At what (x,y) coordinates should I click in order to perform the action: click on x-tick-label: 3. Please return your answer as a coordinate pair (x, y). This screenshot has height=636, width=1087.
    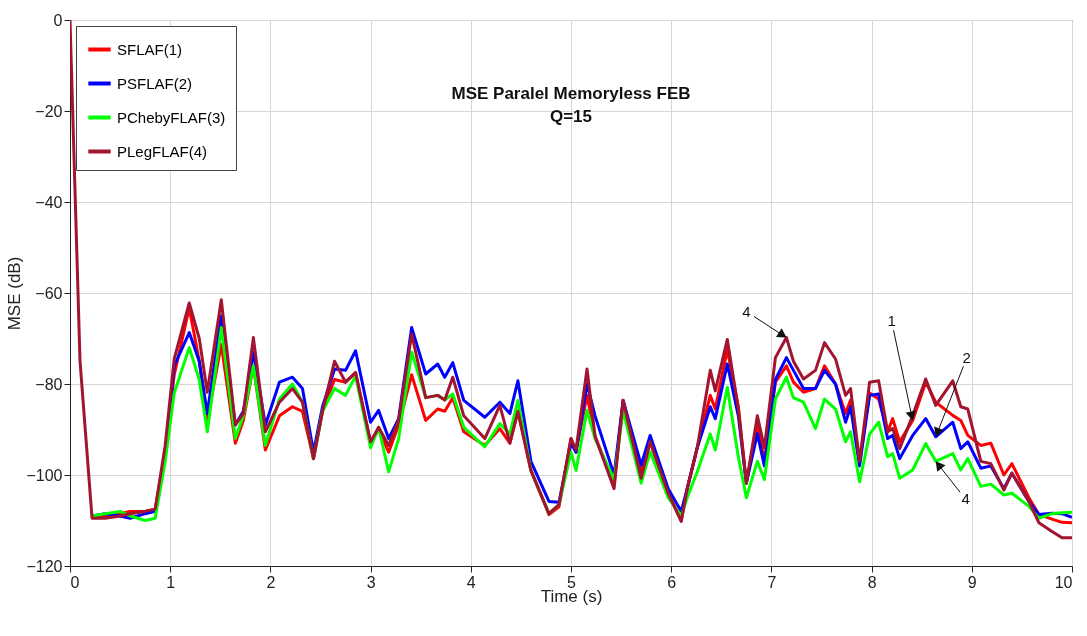
    Looking at the image, I should click on (371, 582).